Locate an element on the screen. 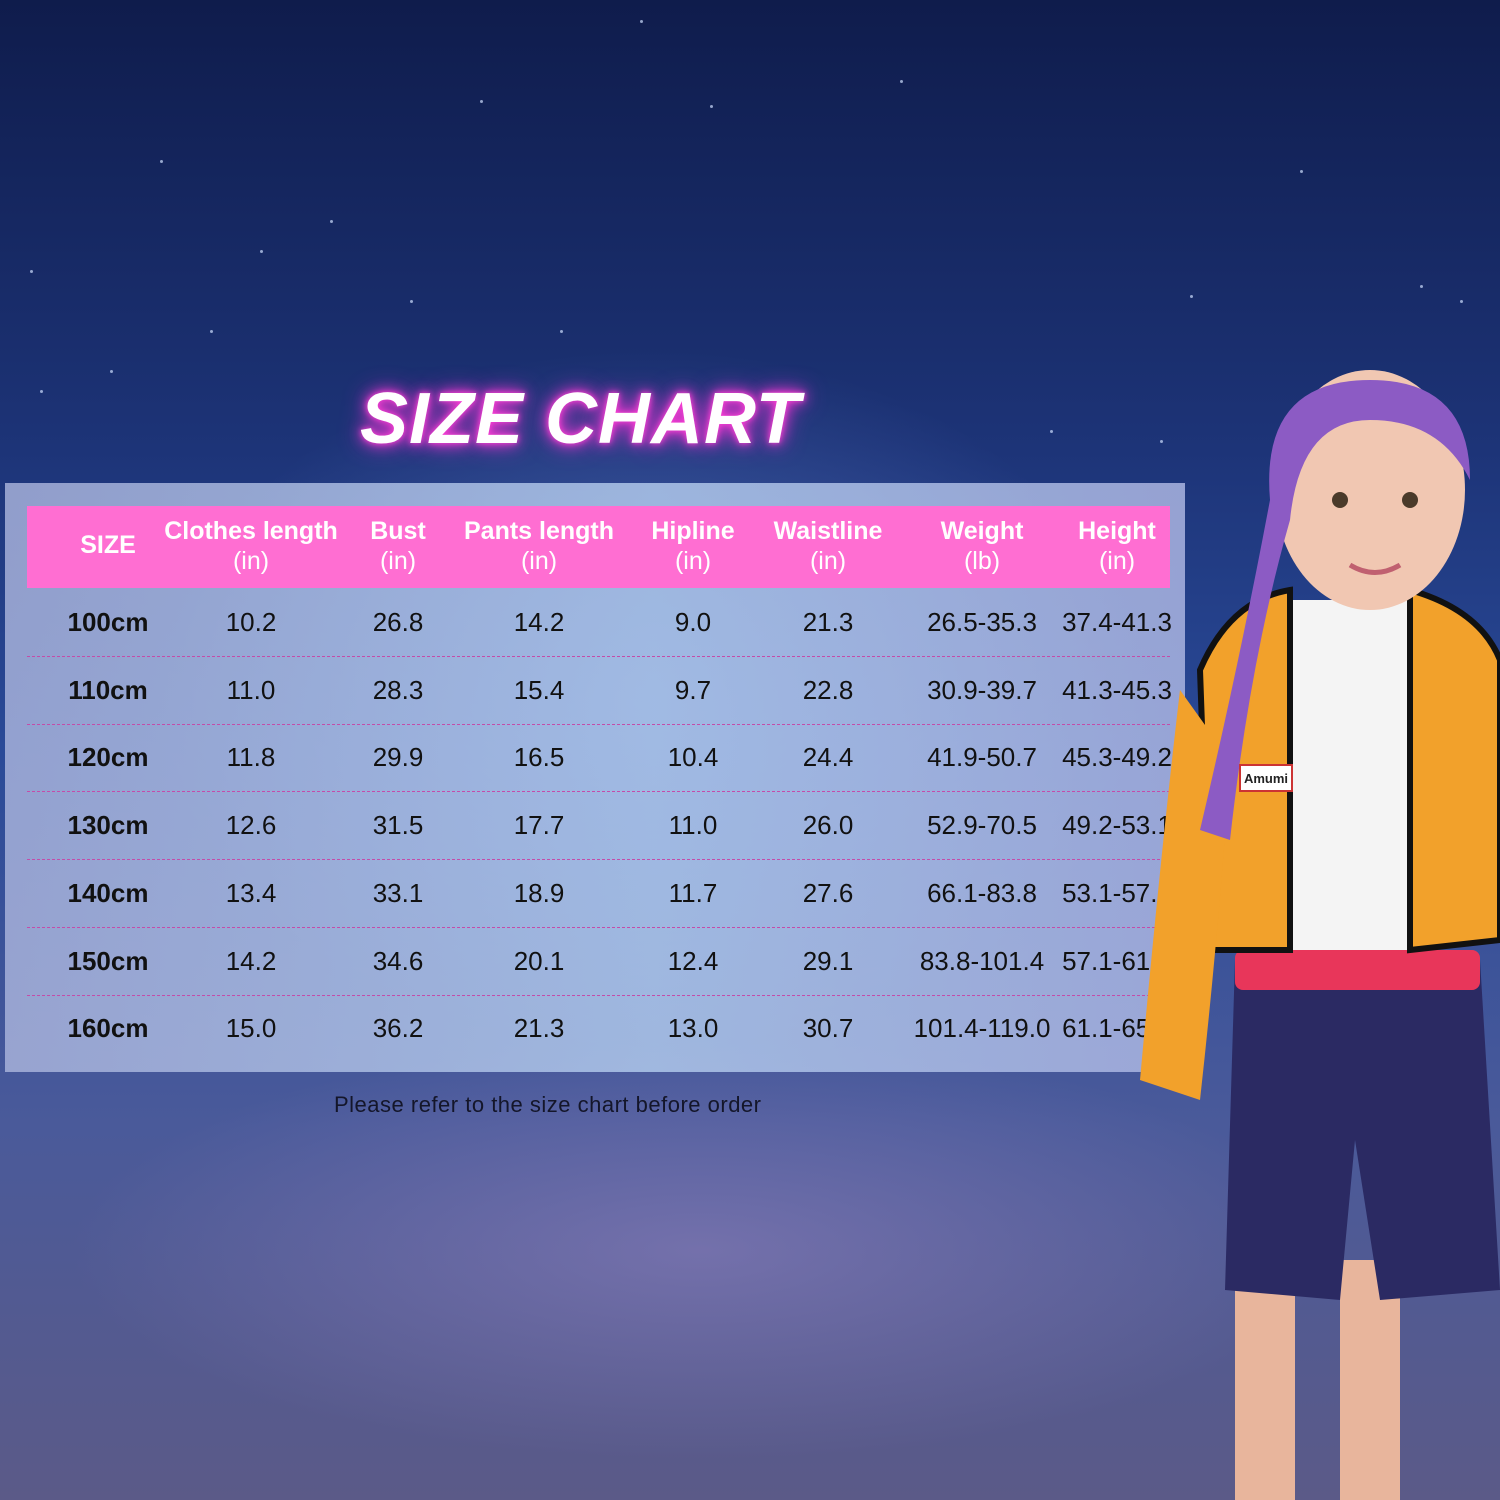 The width and height of the screenshot is (1500, 1500). value-cell: 26.8 is located at coordinates (398, 622).